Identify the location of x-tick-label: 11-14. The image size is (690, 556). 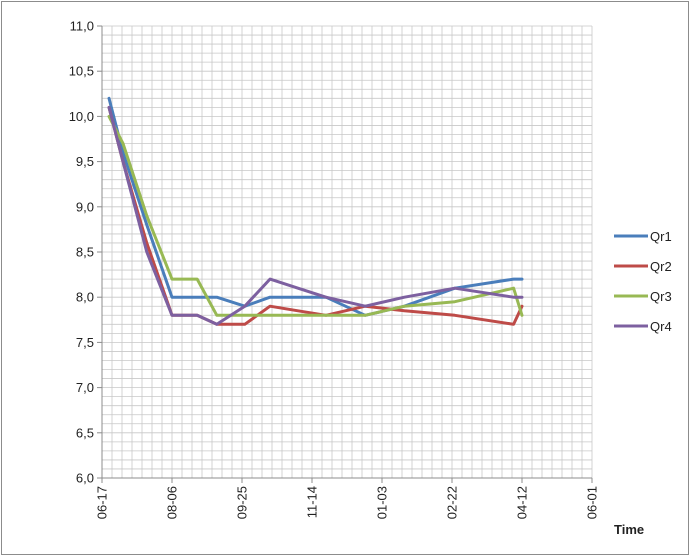
(312, 502).